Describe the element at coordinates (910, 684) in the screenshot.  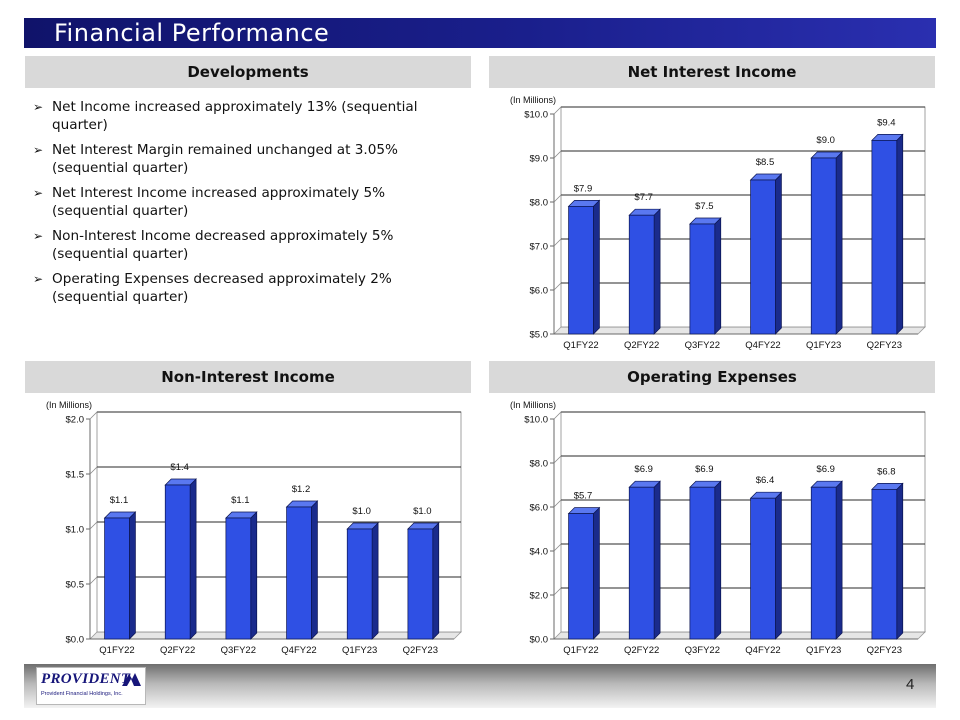
I see `page-number: 4` at that location.